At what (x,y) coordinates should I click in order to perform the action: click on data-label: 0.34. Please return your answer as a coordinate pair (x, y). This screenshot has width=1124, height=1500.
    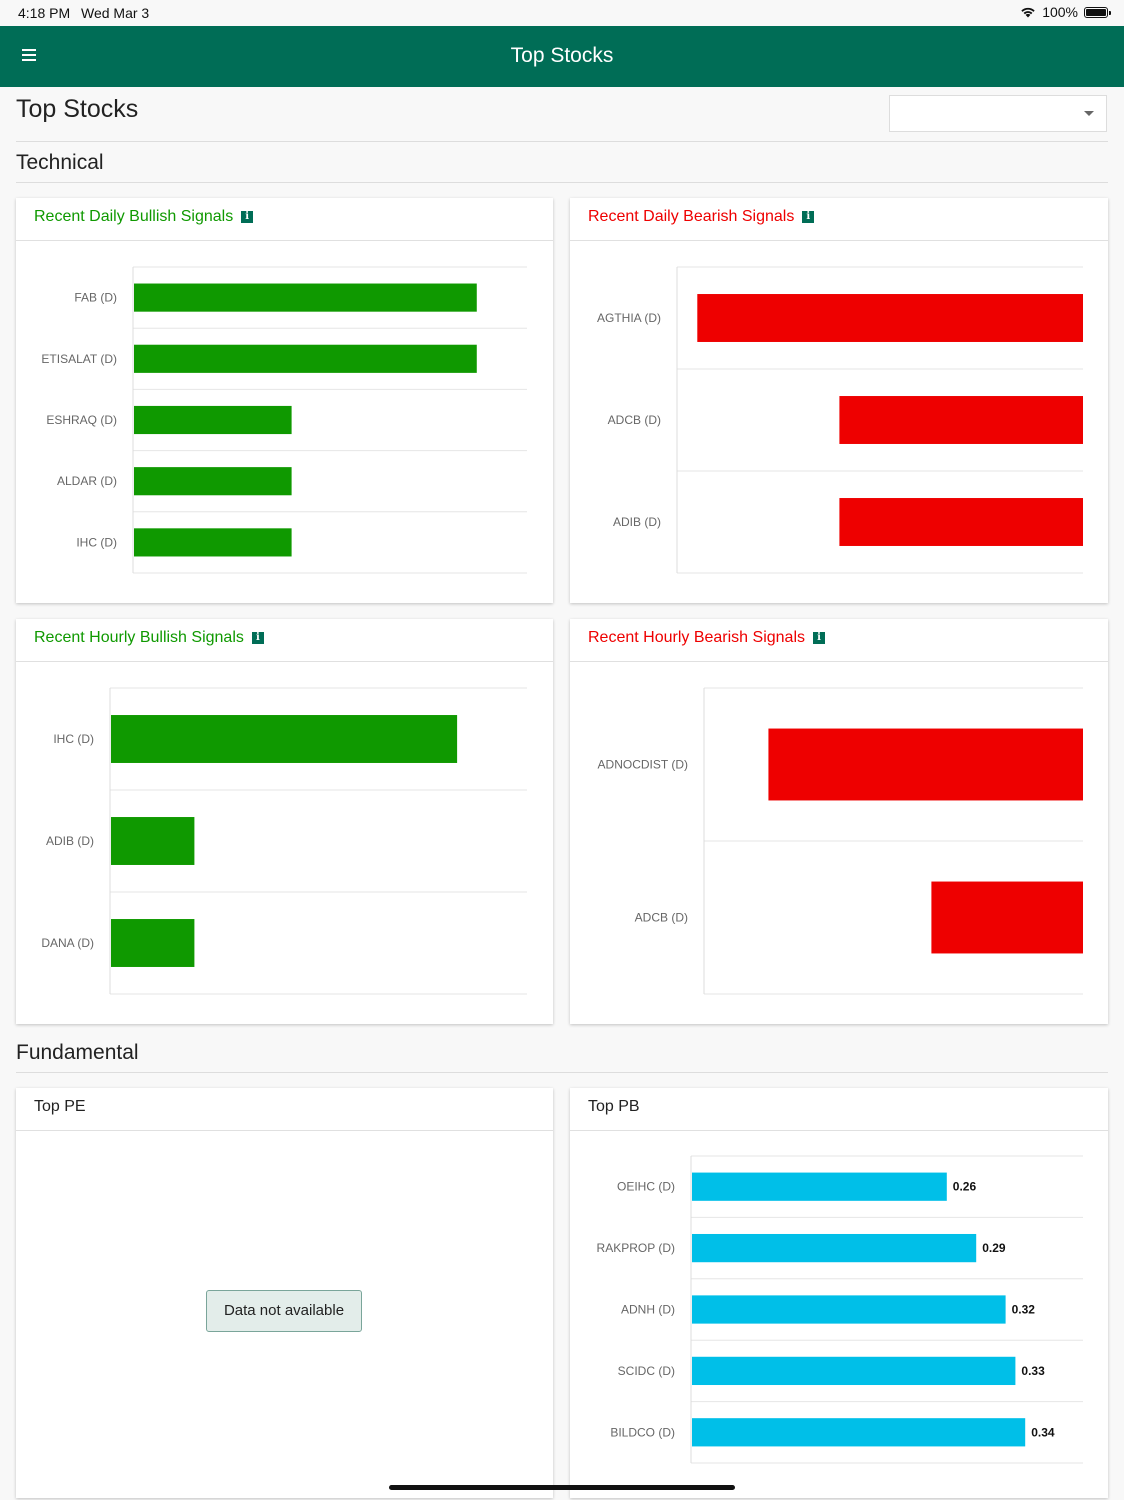
    Looking at the image, I should click on (1043, 1432).